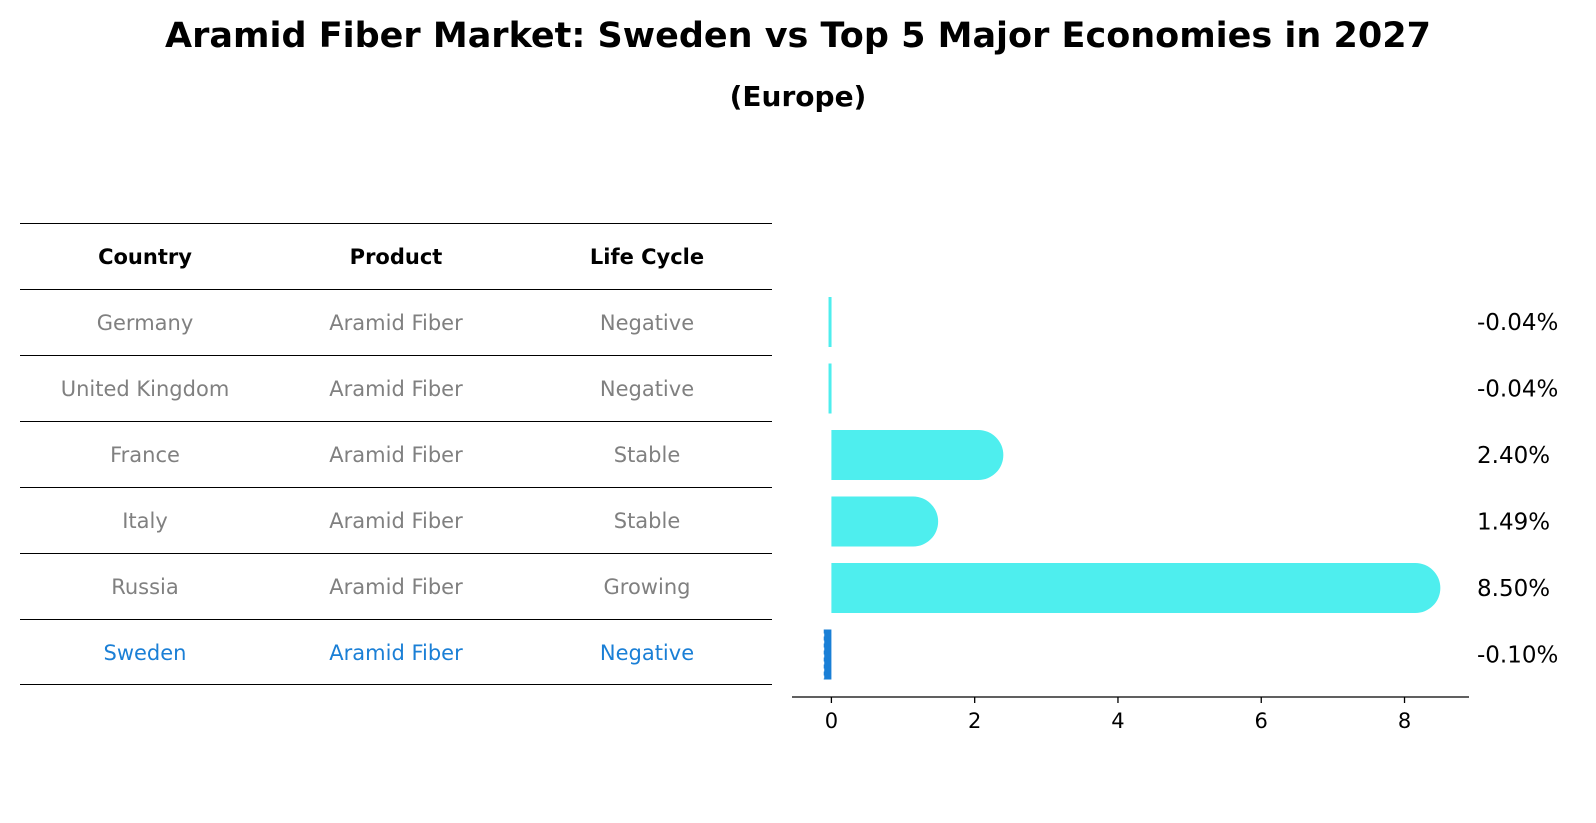 The image size is (1596, 823). I want to click on value-label-sweden: -0.10%, so click(1517, 656).